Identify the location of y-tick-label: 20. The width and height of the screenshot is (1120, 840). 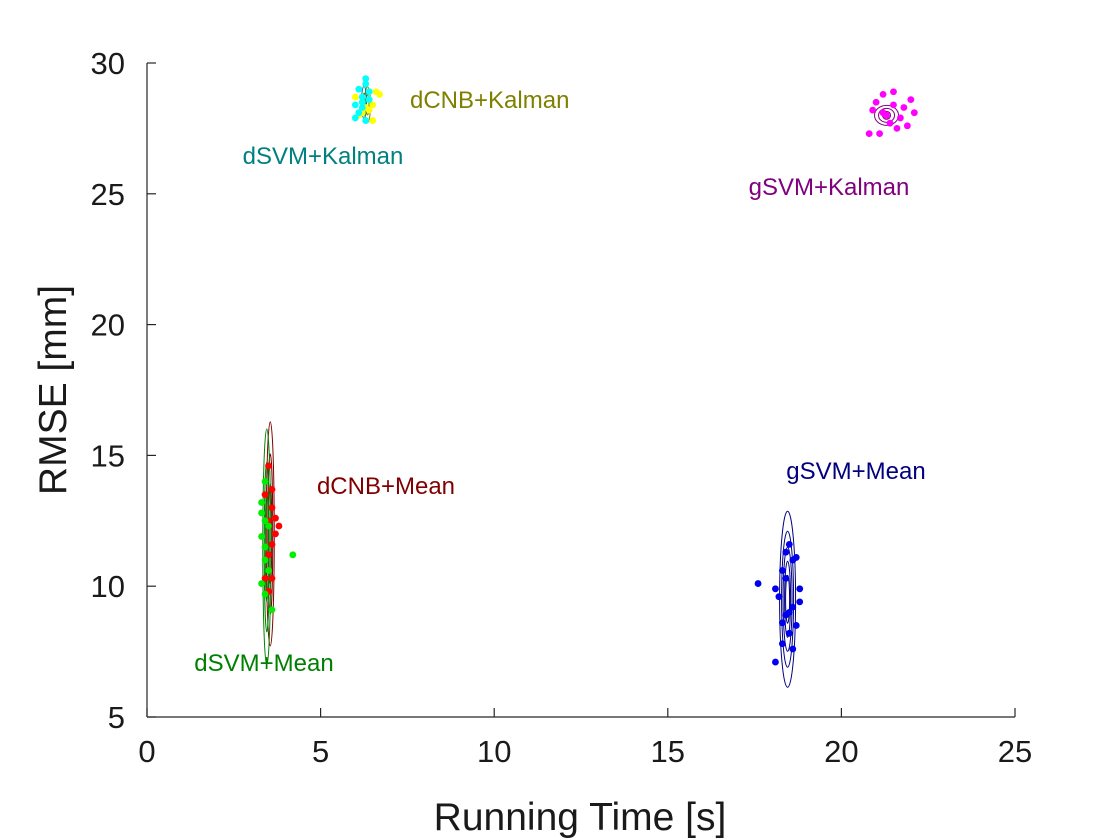
(108, 325).